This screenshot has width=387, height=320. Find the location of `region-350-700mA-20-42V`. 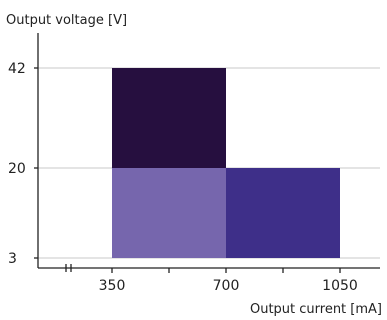

region-350-700mA-20-42V is located at coordinates (169, 118).